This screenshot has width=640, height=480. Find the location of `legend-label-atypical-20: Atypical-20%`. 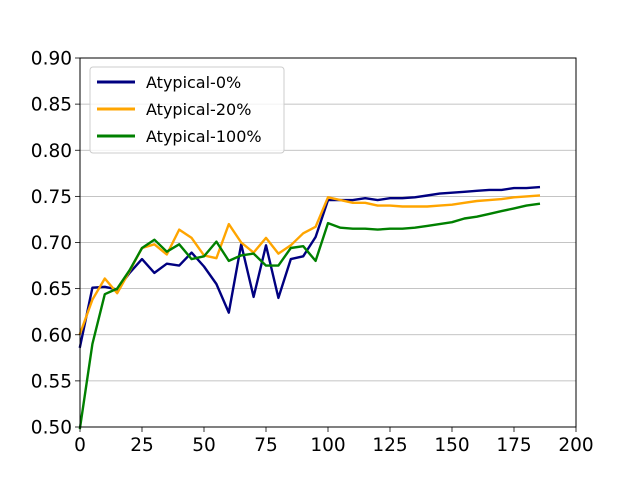

legend-label-atypical-20: Atypical-20% is located at coordinates (198, 109).